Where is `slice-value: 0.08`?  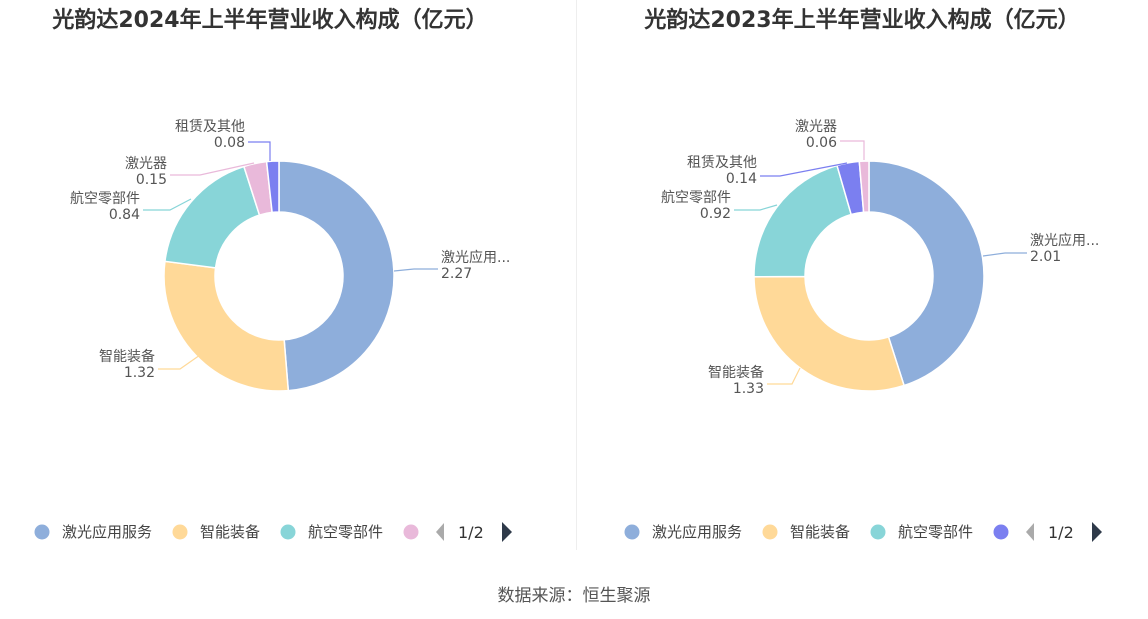 slice-value: 0.08 is located at coordinates (229, 143).